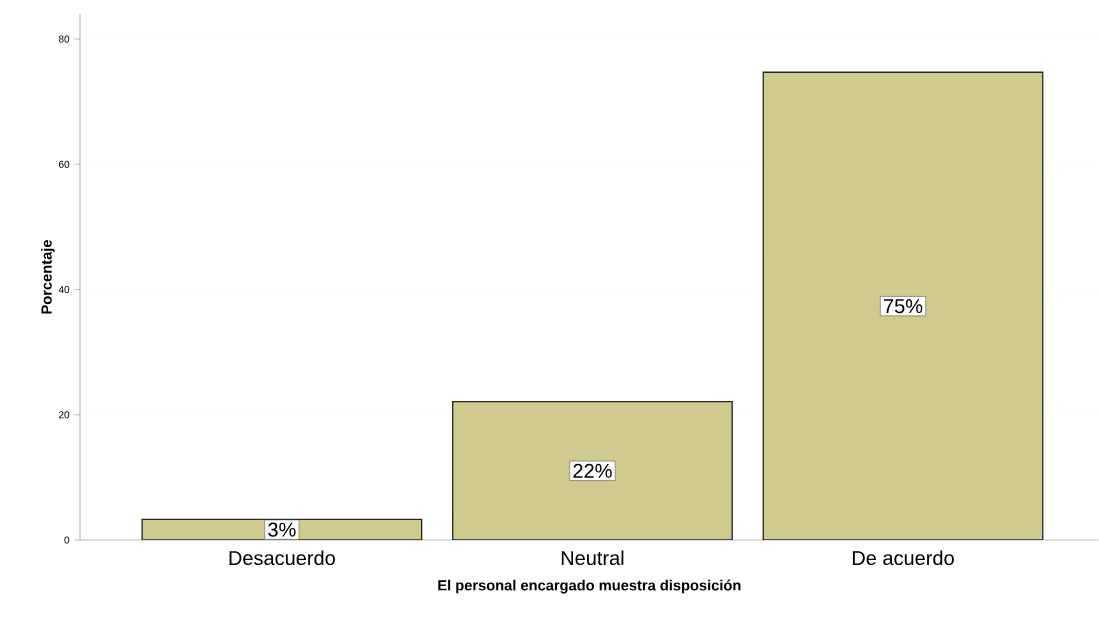 Image resolution: width=1099 pixels, height=619 pixels. Describe the element at coordinates (592, 558) in the screenshot. I see `x-tick-label: Neutral` at that location.